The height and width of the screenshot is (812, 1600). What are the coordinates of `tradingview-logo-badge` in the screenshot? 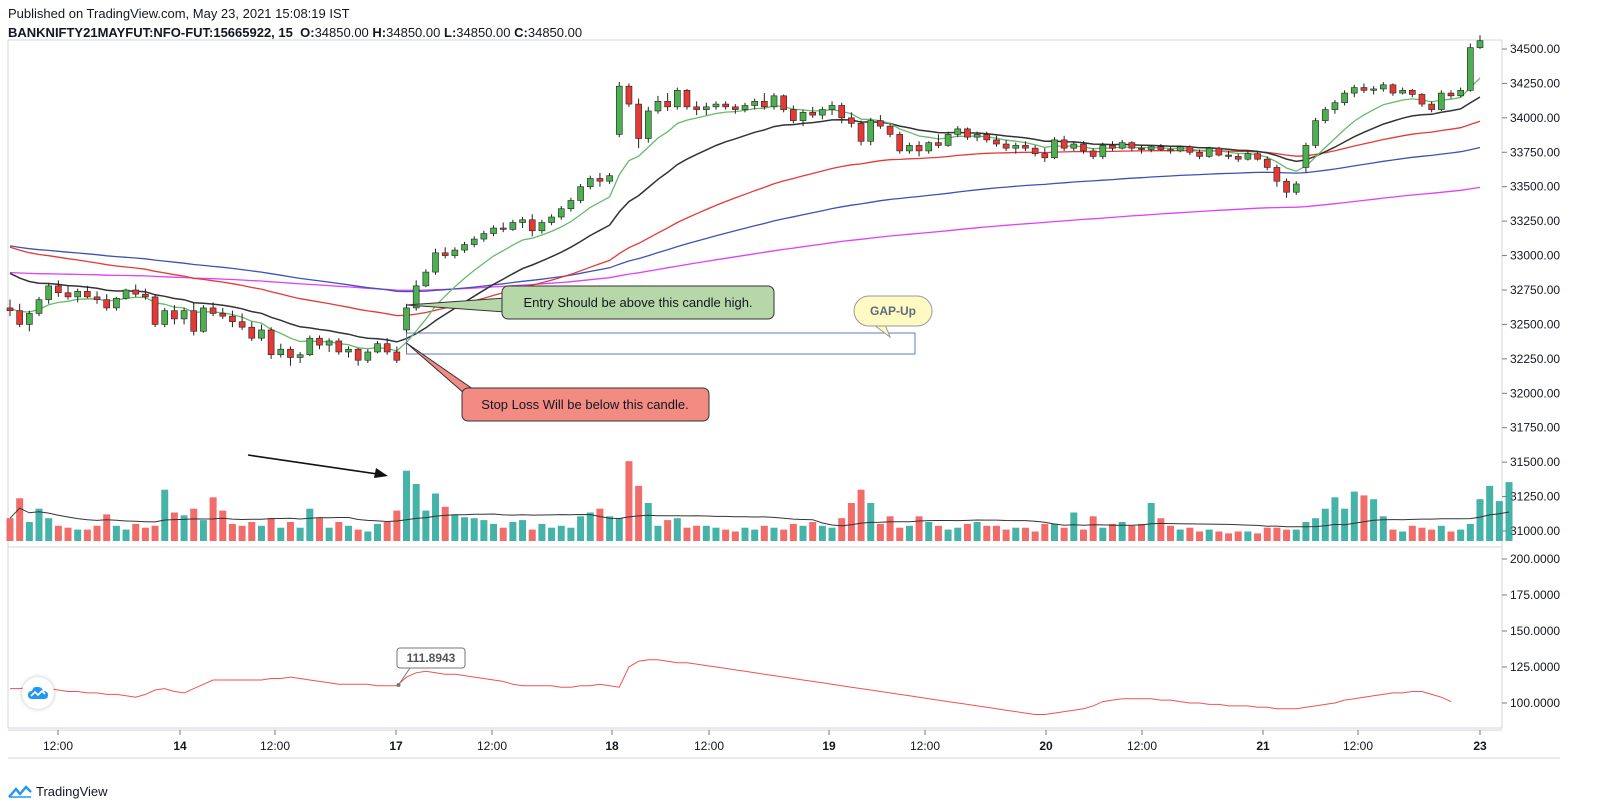 It's located at (38, 693).